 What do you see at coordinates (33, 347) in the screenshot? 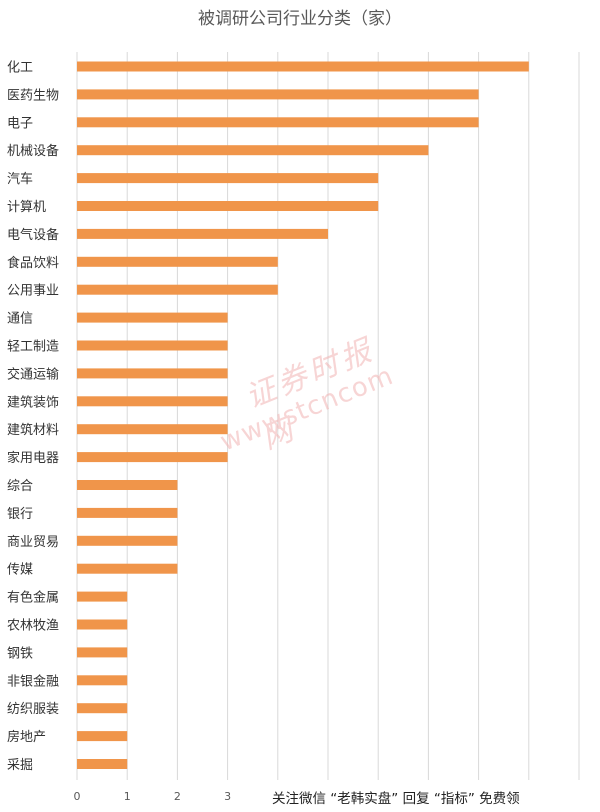
I see `category-label: 轻工制造` at bounding box center [33, 347].